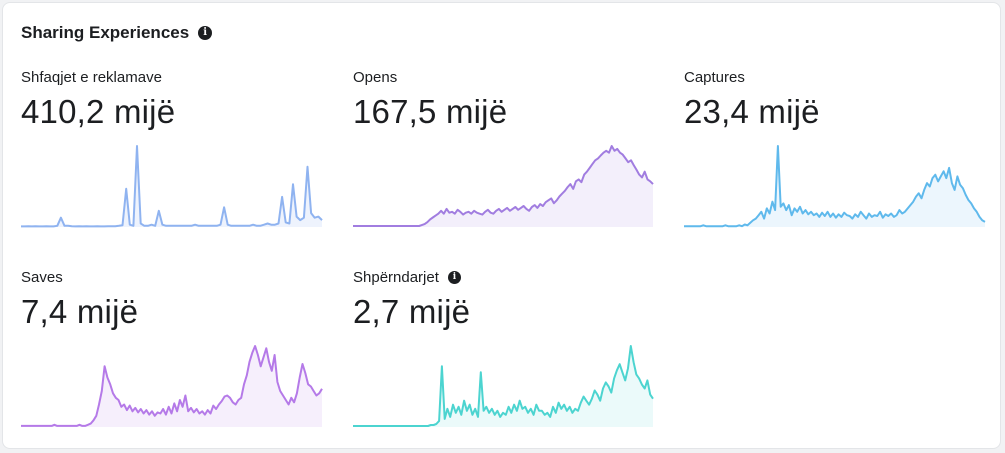  I want to click on sparkline-saves, so click(172, 386).